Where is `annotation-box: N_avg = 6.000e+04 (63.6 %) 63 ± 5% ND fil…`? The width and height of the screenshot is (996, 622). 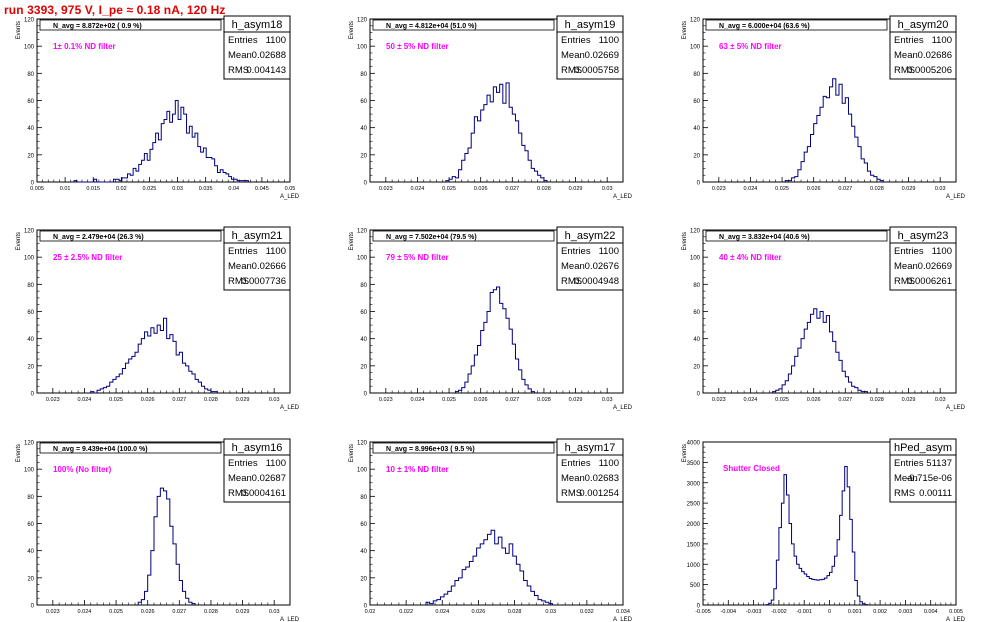
annotation-box: N_avg = 6.000e+04 (63.6 %) 63 ± 5% ND fil… is located at coordinates (796, 35).